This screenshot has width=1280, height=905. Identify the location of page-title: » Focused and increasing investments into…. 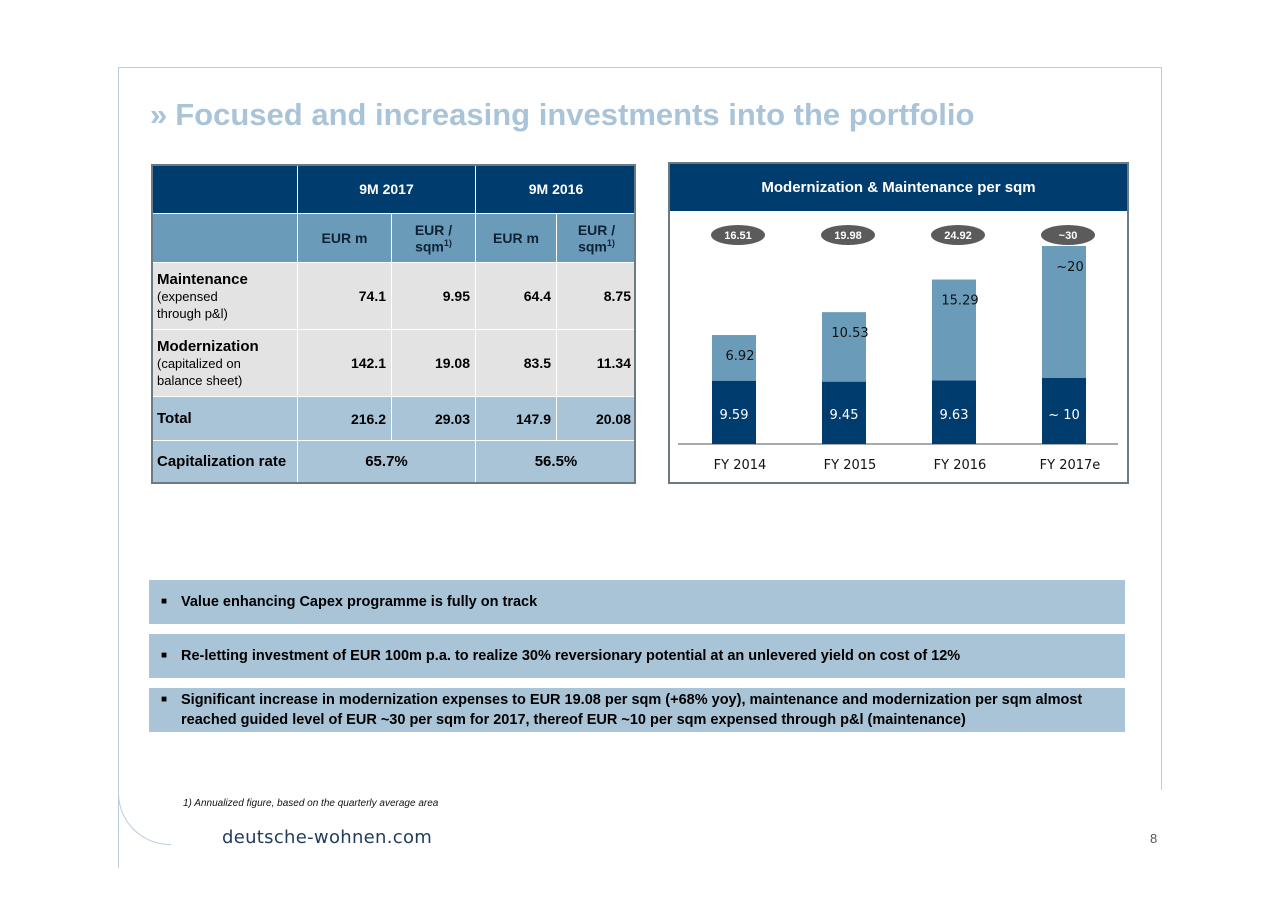
(562, 115).